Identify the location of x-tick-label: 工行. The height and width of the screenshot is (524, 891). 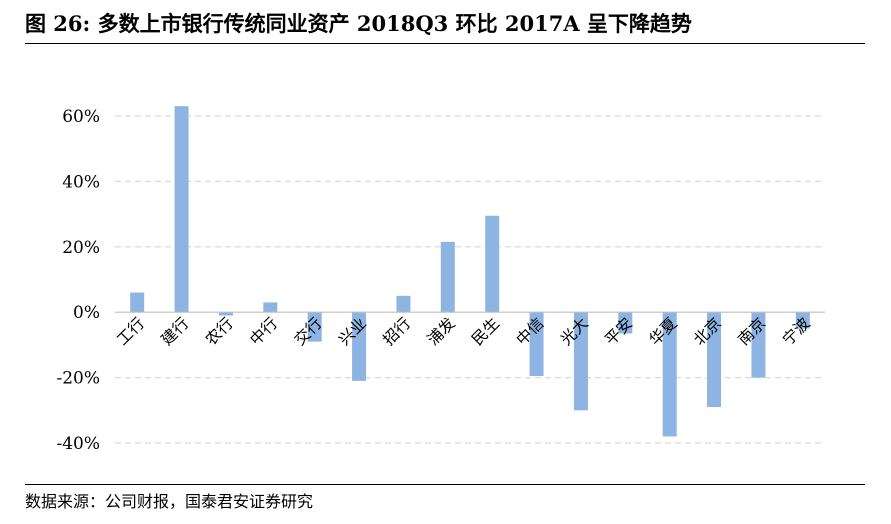
(130, 331).